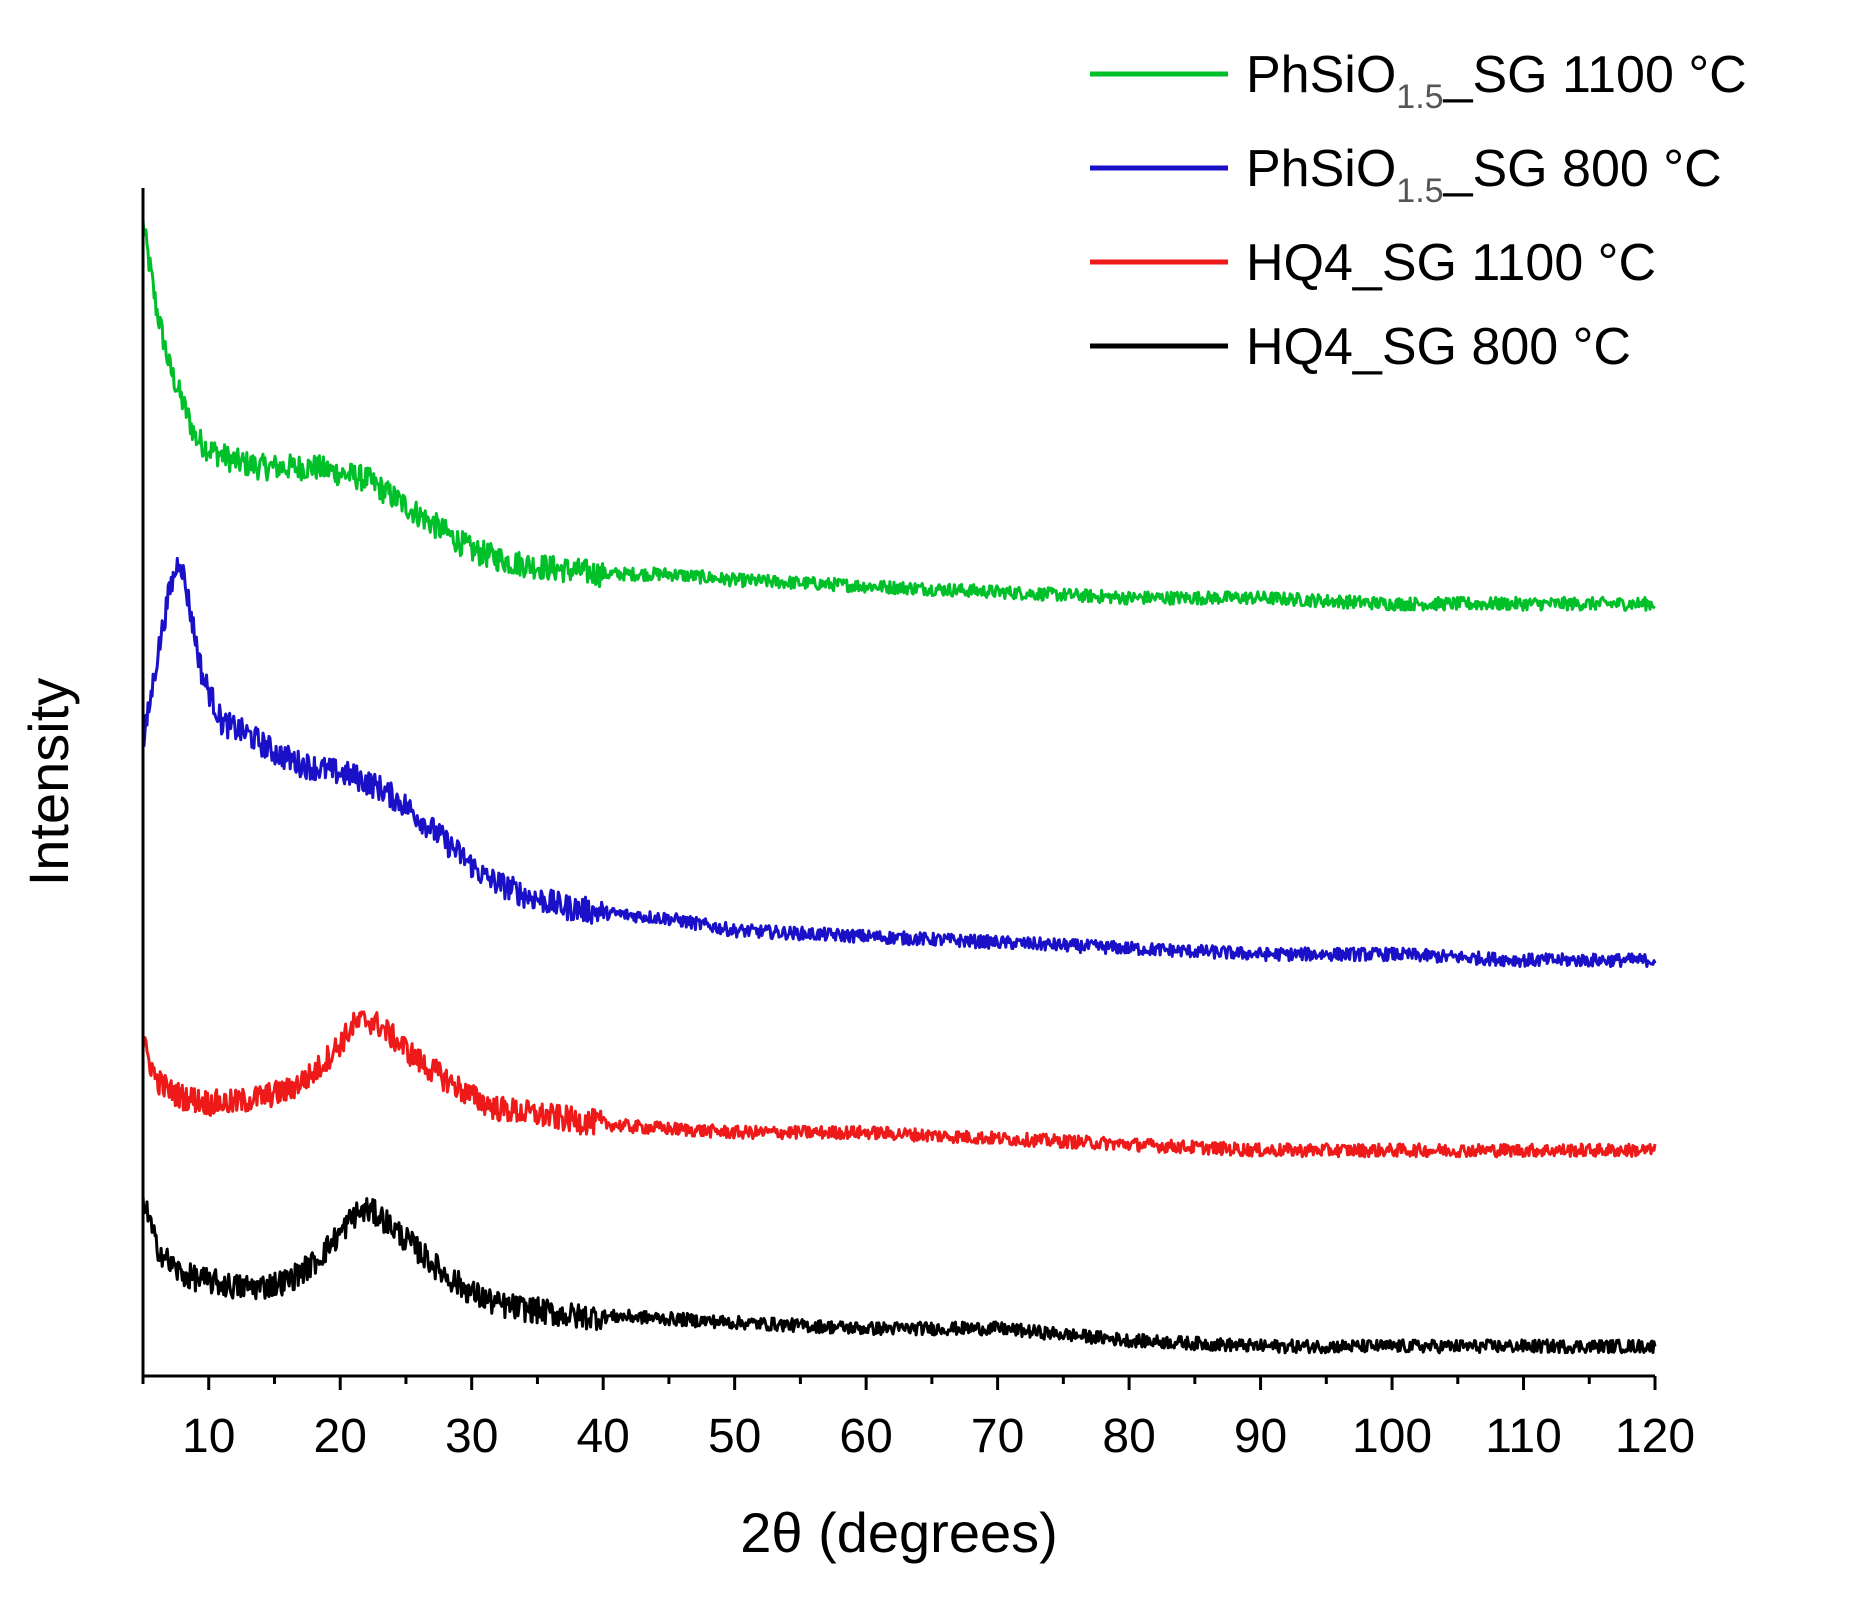 The height and width of the screenshot is (1603, 1857). What do you see at coordinates (1655, 1436) in the screenshot?
I see `x-tick-label: 120` at bounding box center [1655, 1436].